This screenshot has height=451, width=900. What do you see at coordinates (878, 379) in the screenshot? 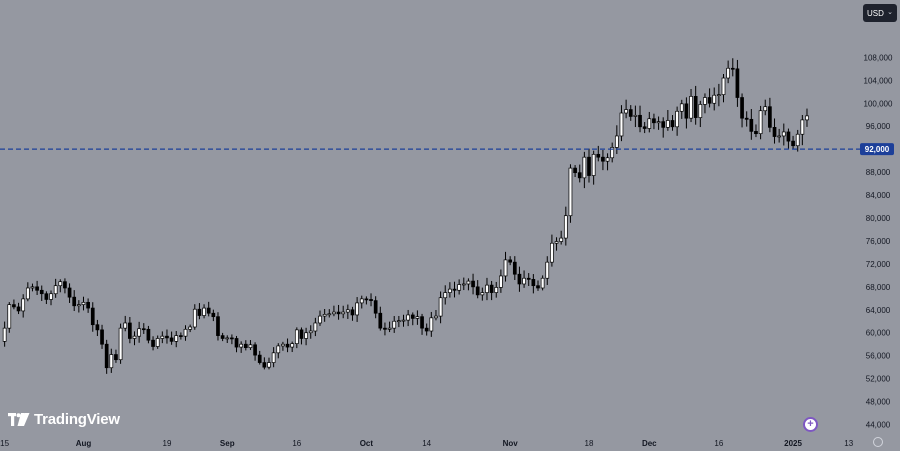
I see `price-tick-label: 52,000` at bounding box center [878, 379].